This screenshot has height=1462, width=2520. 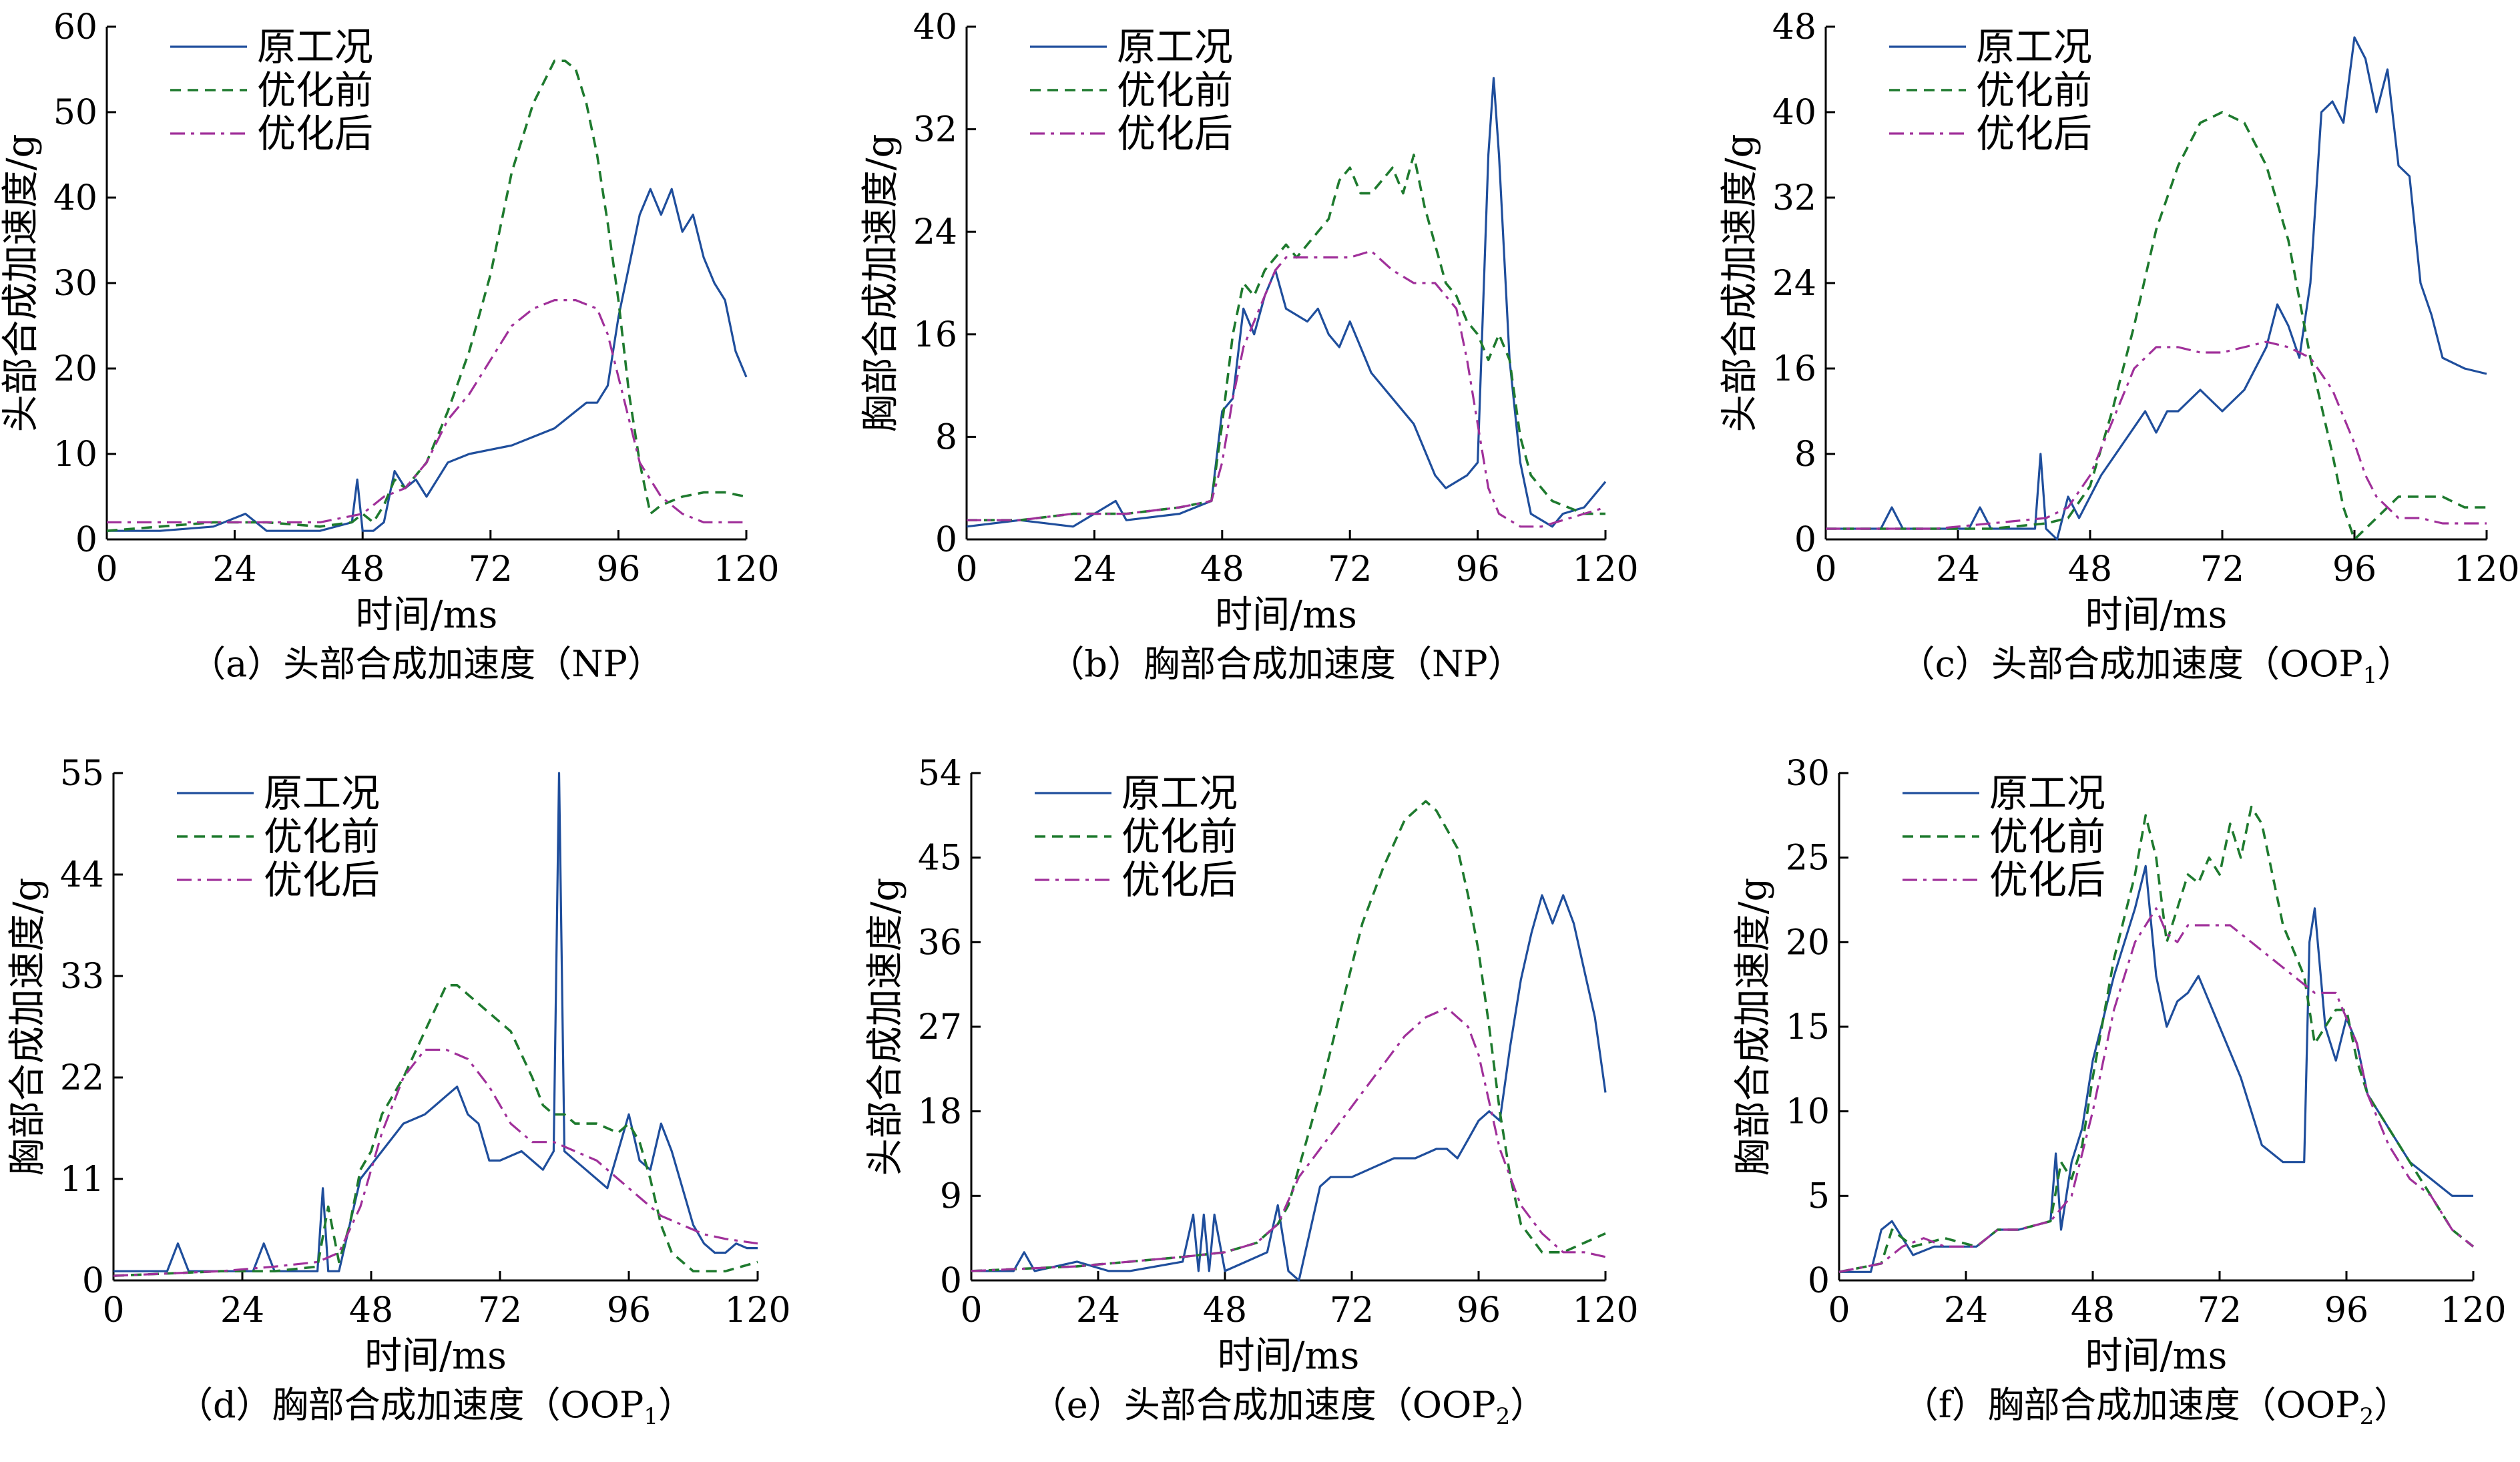 I want to click on y-tick-label: 18, so click(x=940, y=1112).